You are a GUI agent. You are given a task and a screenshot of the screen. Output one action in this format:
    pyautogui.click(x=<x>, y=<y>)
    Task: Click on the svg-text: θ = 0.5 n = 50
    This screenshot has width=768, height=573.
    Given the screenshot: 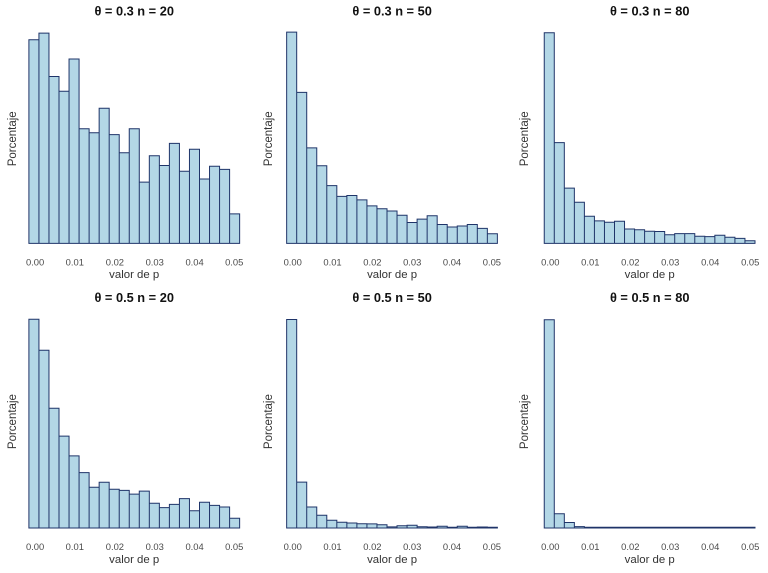 What is the action you would take?
    pyautogui.click(x=391, y=297)
    